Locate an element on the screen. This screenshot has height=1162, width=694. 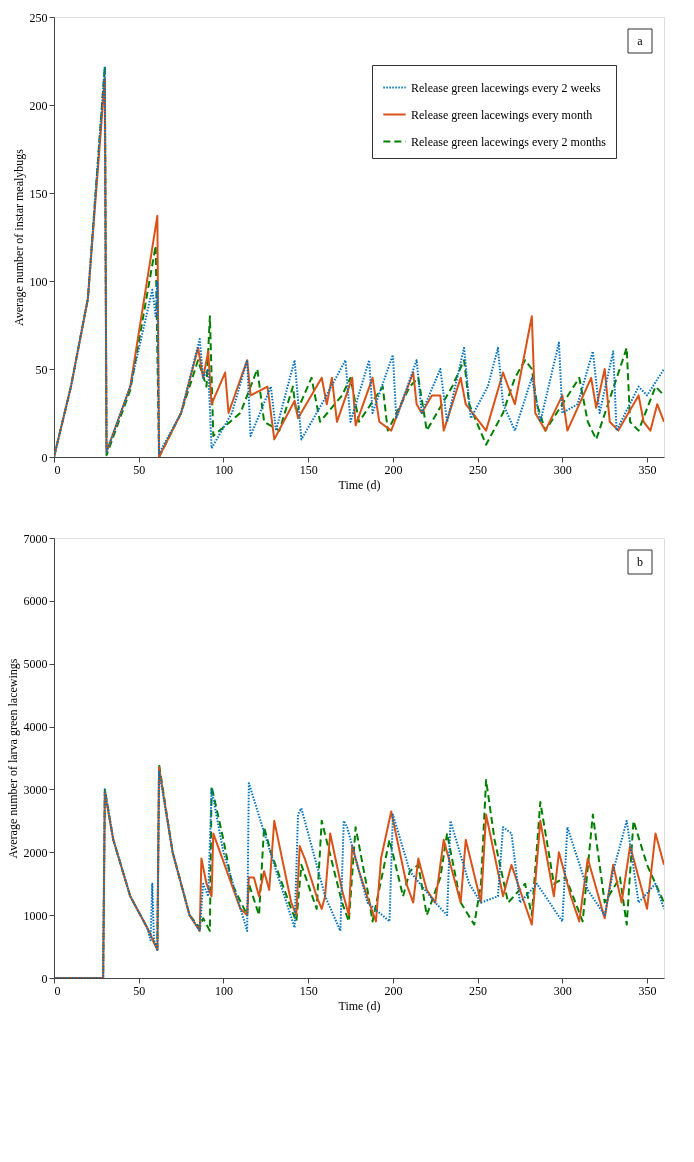
y-axis-title: Average number of instar mealybugs is located at coordinates (18, 237).